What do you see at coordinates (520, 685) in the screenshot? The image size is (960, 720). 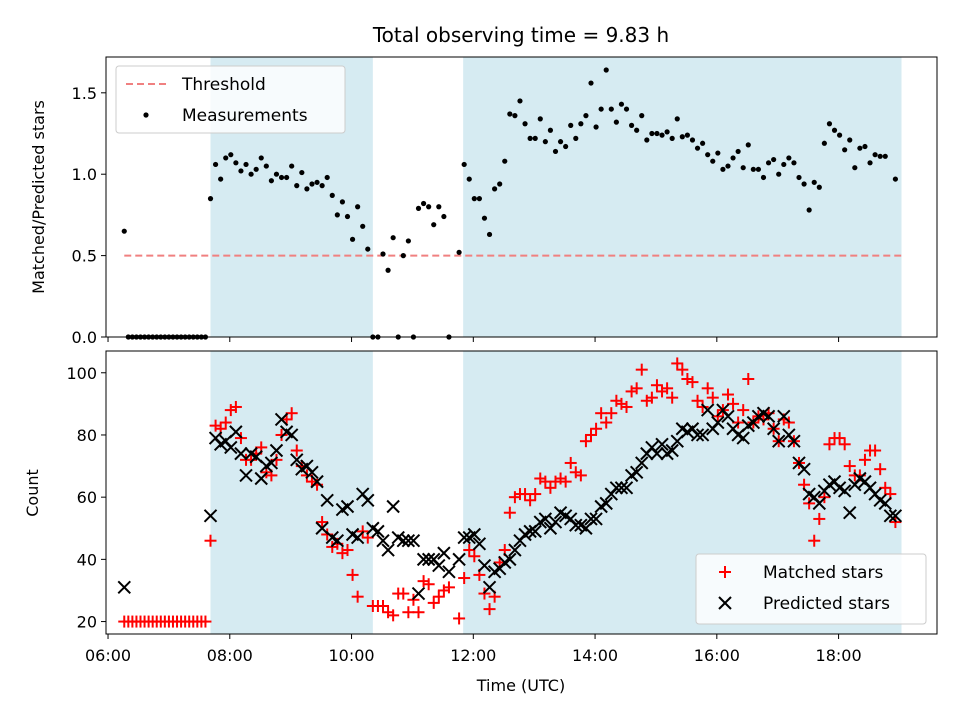 I see `x-axis-label: Time (UTC)` at bounding box center [520, 685].